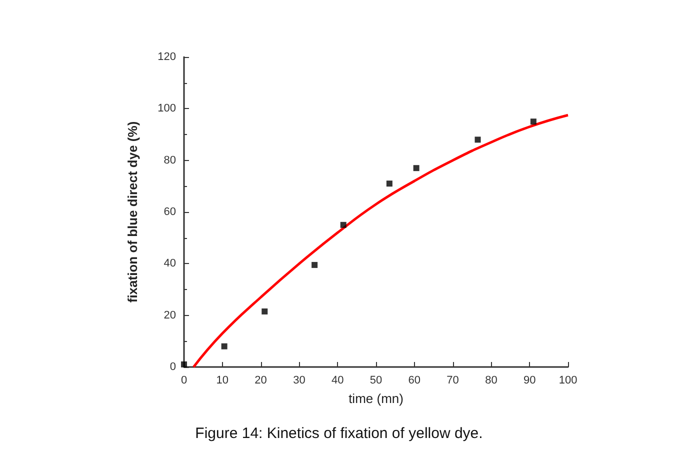  I want to click on y-tick-label: 60, so click(170, 212).